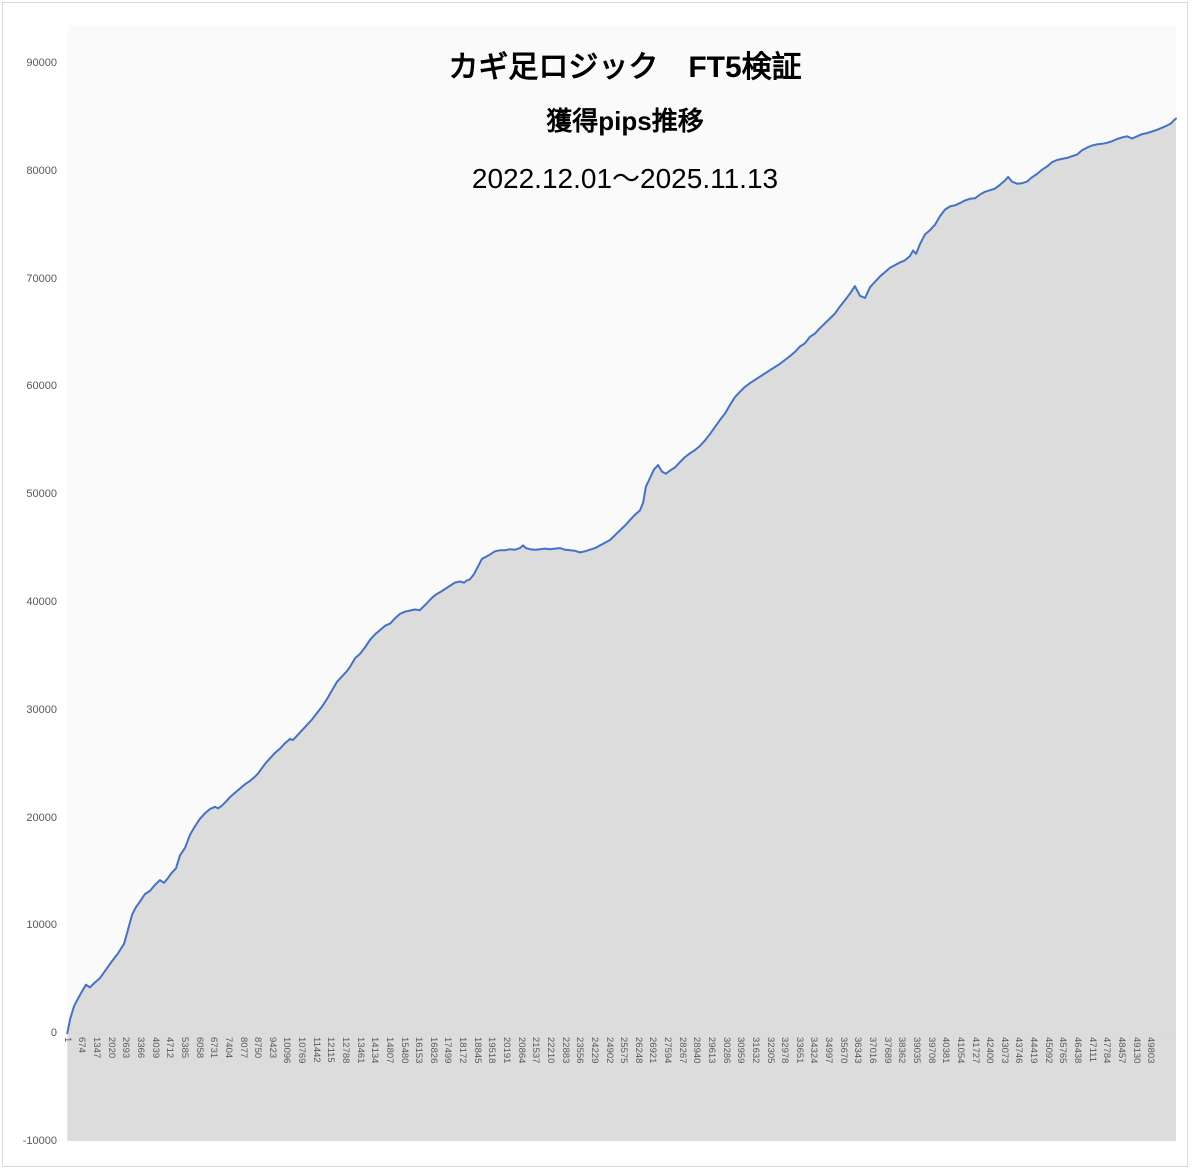 This screenshot has height=1170, width=1200. What do you see at coordinates (199, 1048) in the screenshot?
I see `x-axis-label: 6058` at bounding box center [199, 1048].